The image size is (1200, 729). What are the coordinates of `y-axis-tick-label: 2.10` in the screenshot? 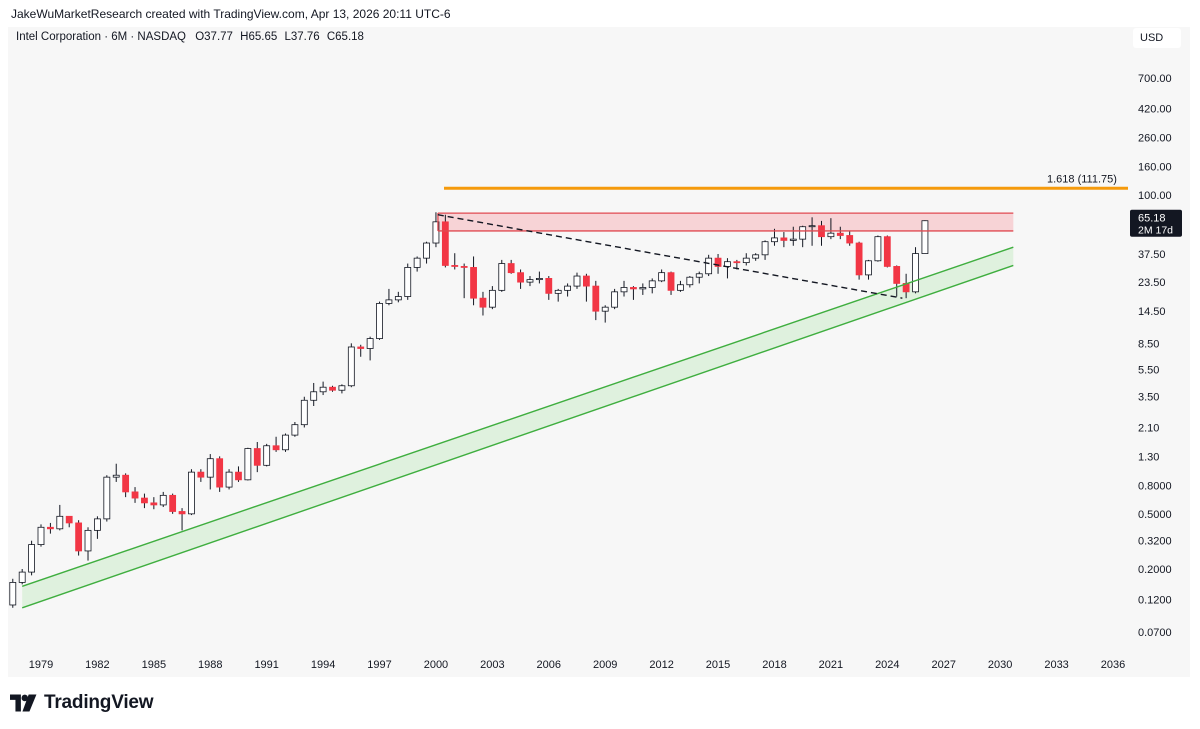 It's located at (1148, 428).